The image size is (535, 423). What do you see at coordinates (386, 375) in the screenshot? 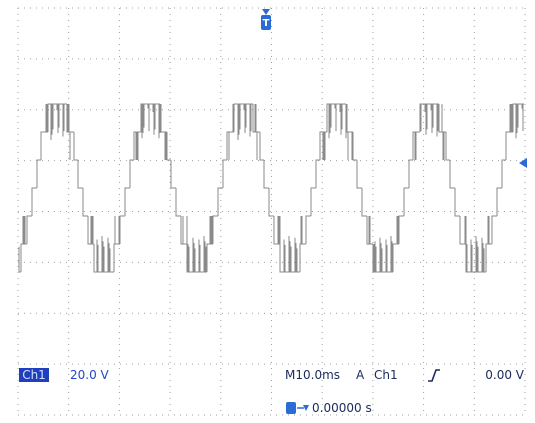
I see `trigger-source: Ch1` at bounding box center [386, 375].